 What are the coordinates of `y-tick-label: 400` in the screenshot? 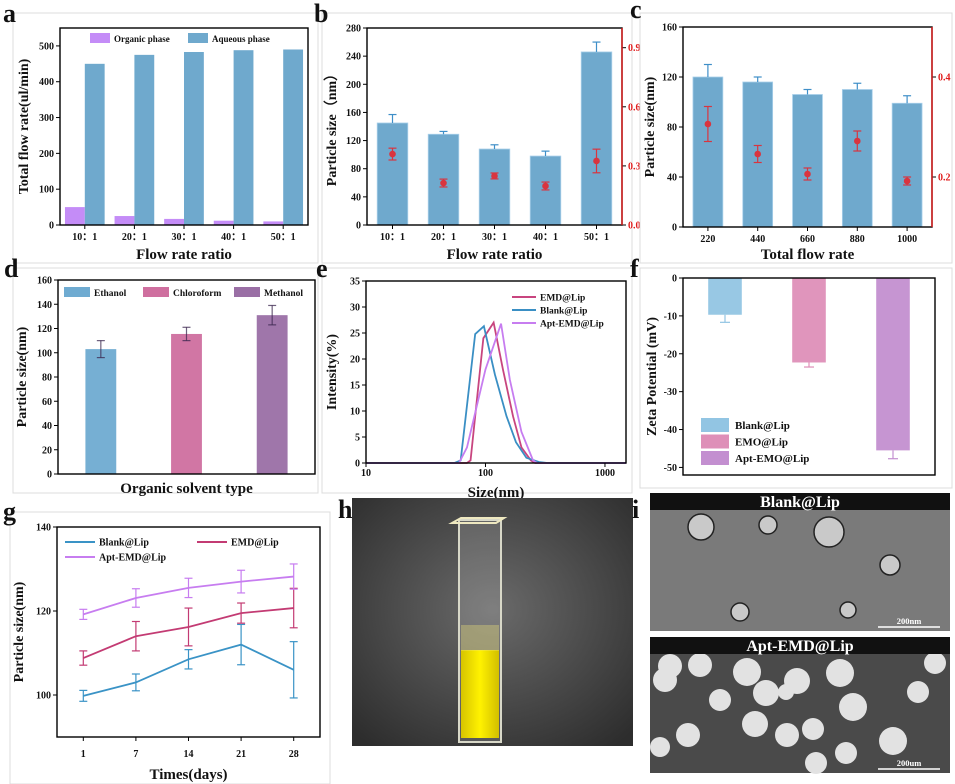 It's located at (46, 82).